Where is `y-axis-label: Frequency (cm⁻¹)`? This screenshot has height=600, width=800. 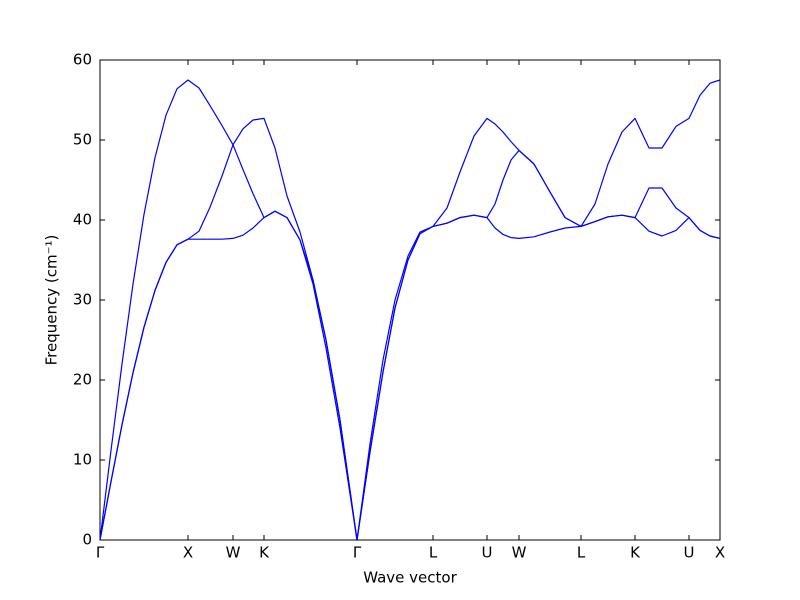
y-axis-label: Frequency (cm⁻¹) is located at coordinates (52, 300).